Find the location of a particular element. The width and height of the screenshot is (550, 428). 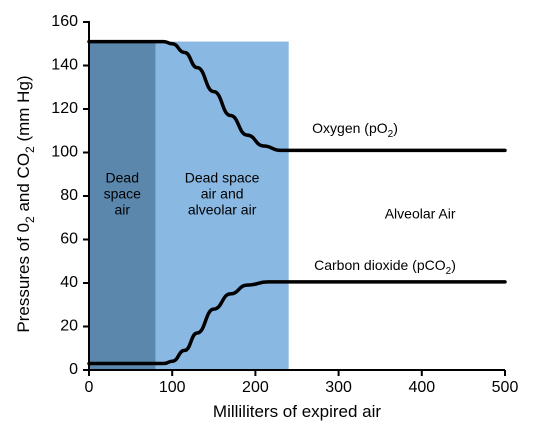

y-tick-label: 100 is located at coordinates (64, 152).